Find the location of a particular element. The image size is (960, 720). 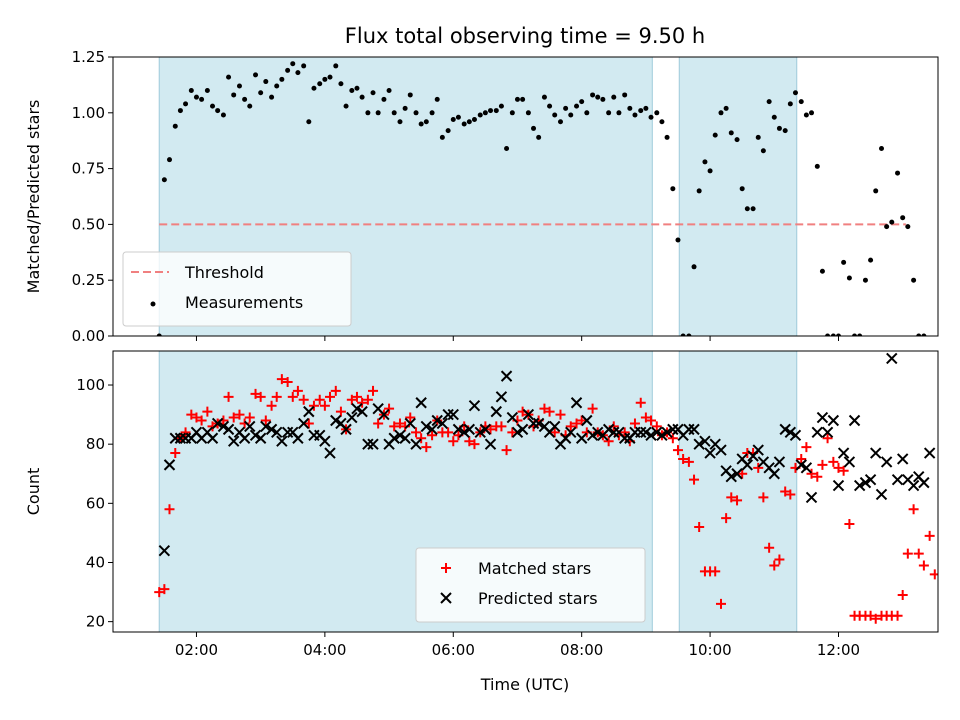

legend-label: Threshold is located at coordinates (224, 272).